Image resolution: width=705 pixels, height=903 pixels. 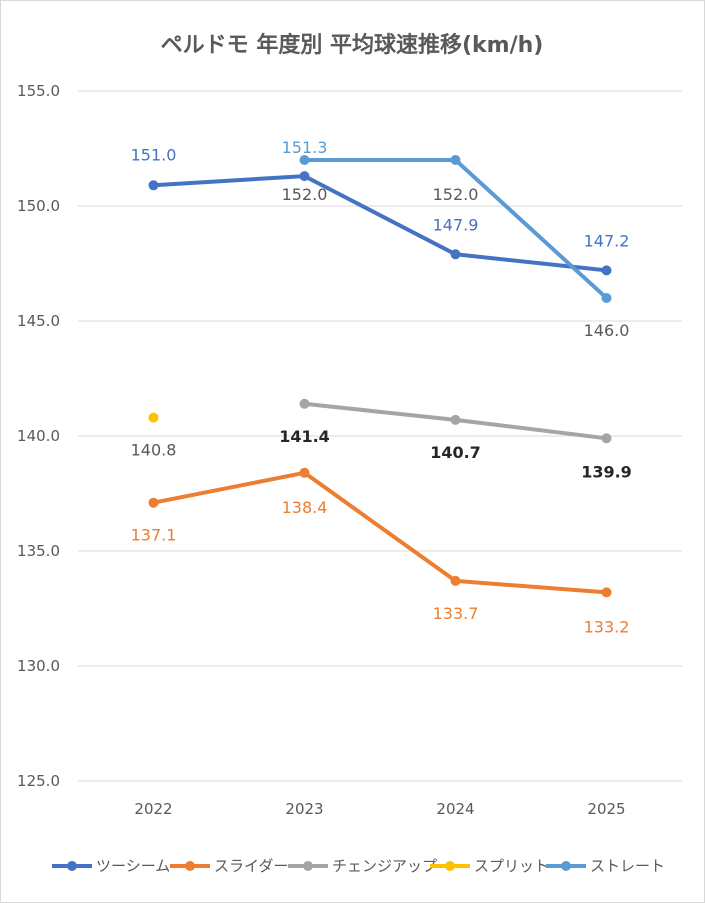 What do you see at coordinates (455, 809) in the screenshot?
I see `x-tick-label: 2024` at bounding box center [455, 809].